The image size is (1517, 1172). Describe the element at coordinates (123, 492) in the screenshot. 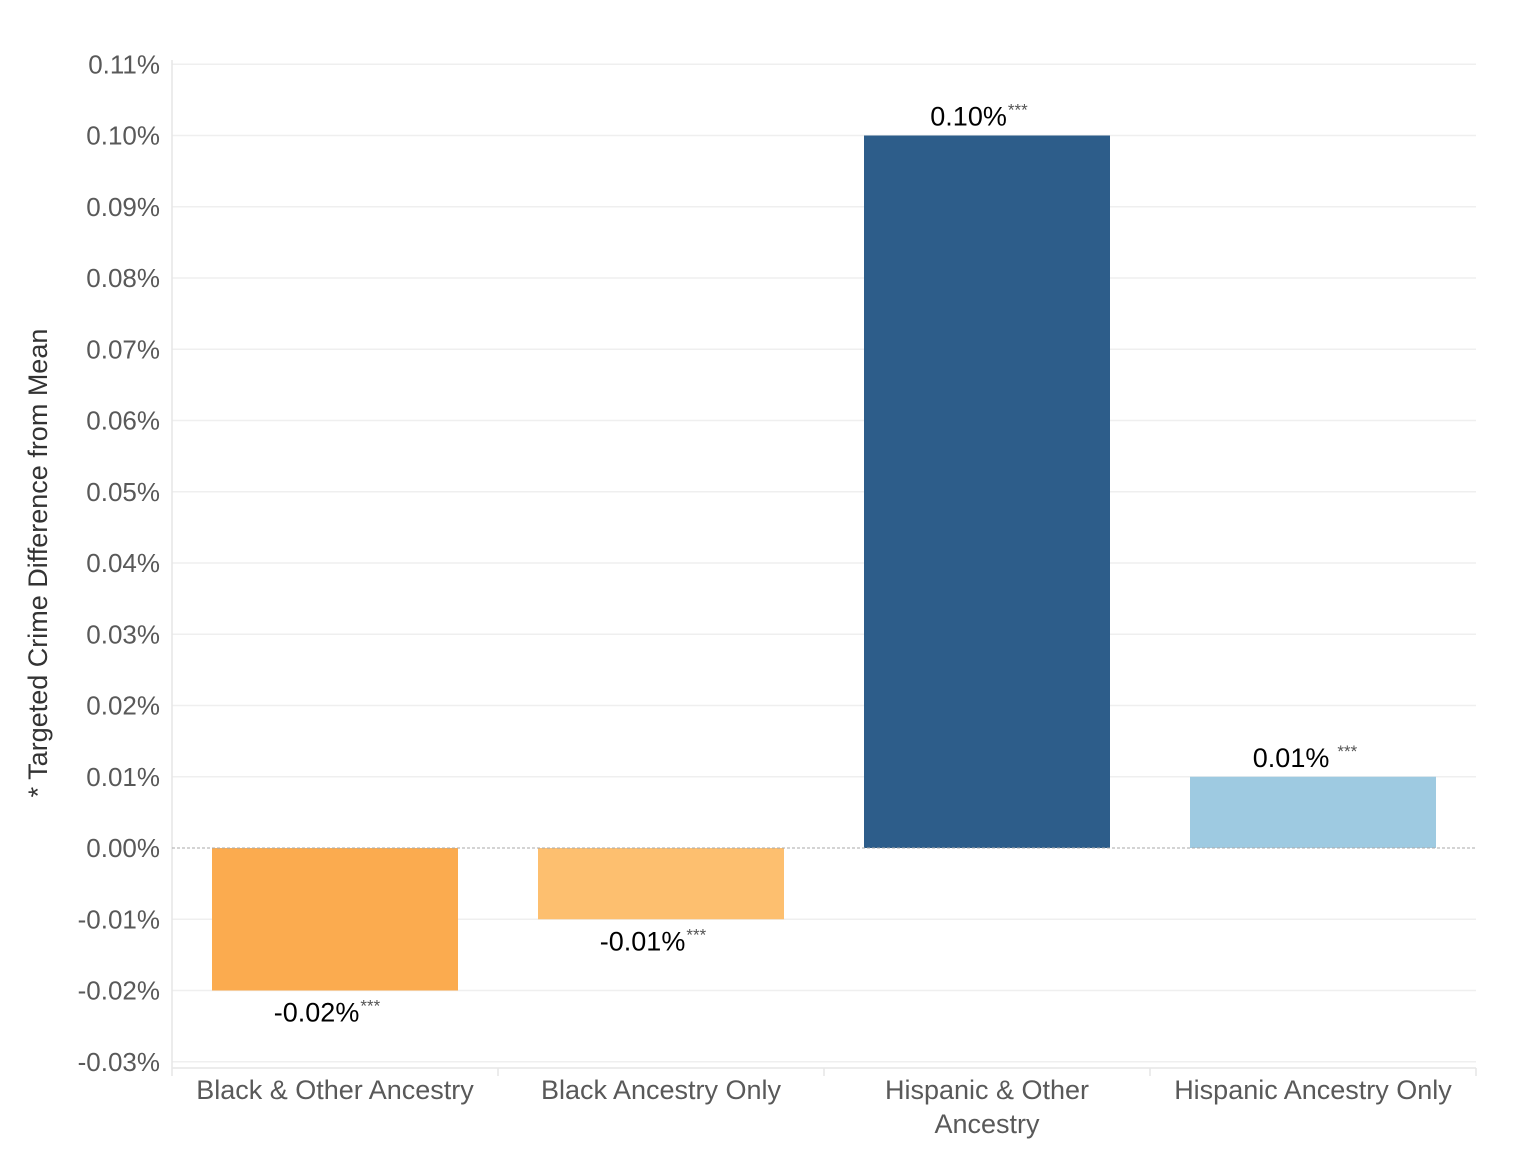

I see `y-tick-label: 0.05%` at that location.